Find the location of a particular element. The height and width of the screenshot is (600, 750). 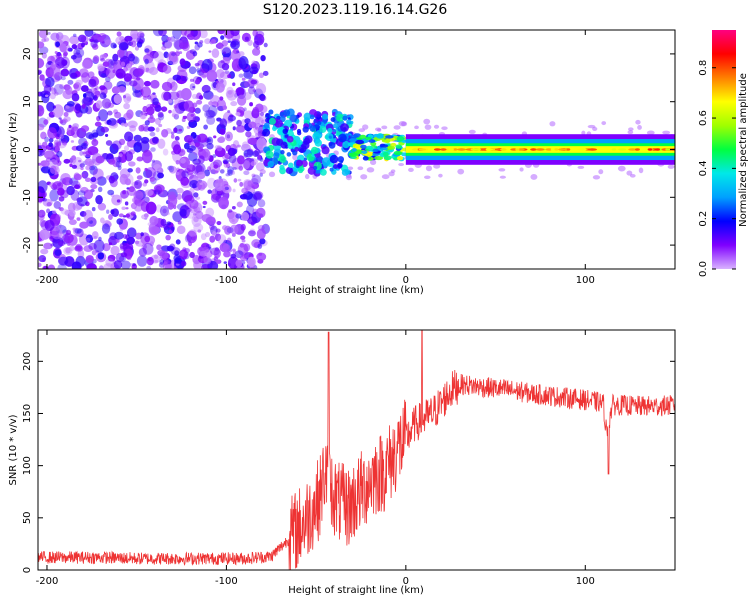

snr-y-tick-label: 150 is located at coordinates (27, 413).